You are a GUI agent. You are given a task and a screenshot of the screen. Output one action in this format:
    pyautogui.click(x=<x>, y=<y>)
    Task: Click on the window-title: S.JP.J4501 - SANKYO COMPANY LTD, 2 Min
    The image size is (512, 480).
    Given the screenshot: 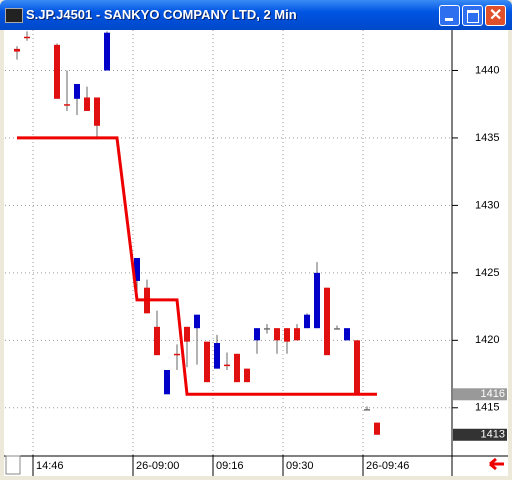 What is the action you would take?
    pyautogui.click(x=161, y=14)
    